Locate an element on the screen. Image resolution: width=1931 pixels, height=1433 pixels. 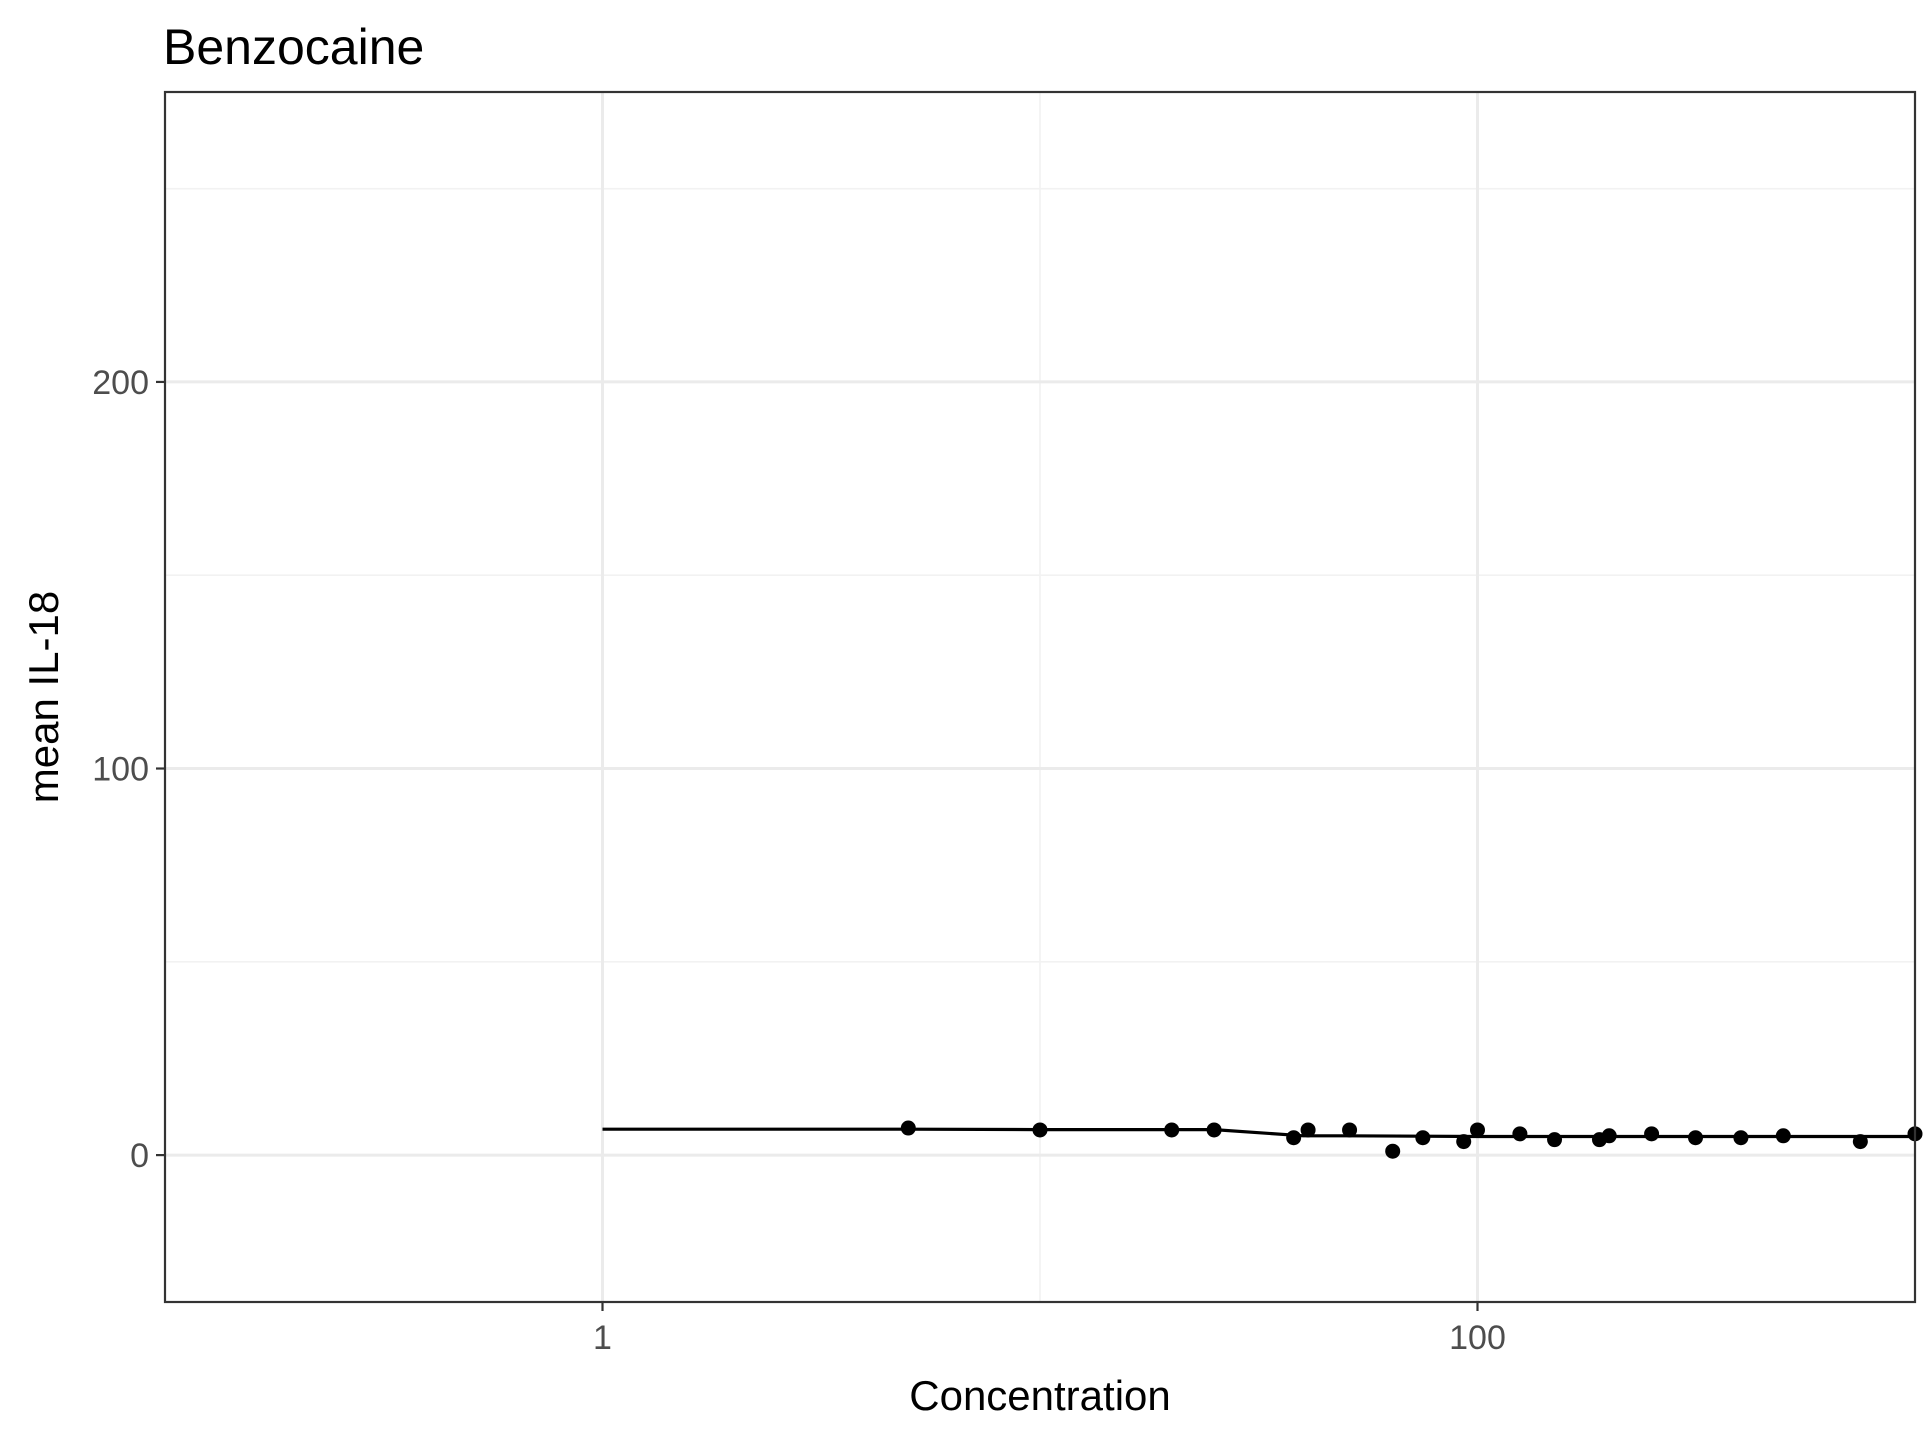
x-tick-label: 1 is located at coordinates (602, 1338).